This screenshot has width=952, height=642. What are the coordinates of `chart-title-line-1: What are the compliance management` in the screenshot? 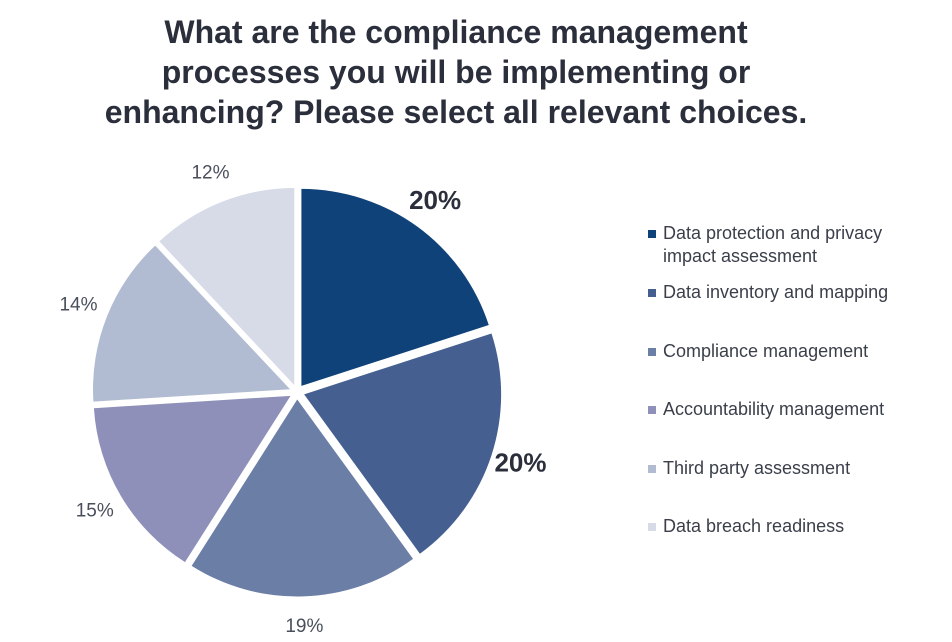 It's located at (456, 32).